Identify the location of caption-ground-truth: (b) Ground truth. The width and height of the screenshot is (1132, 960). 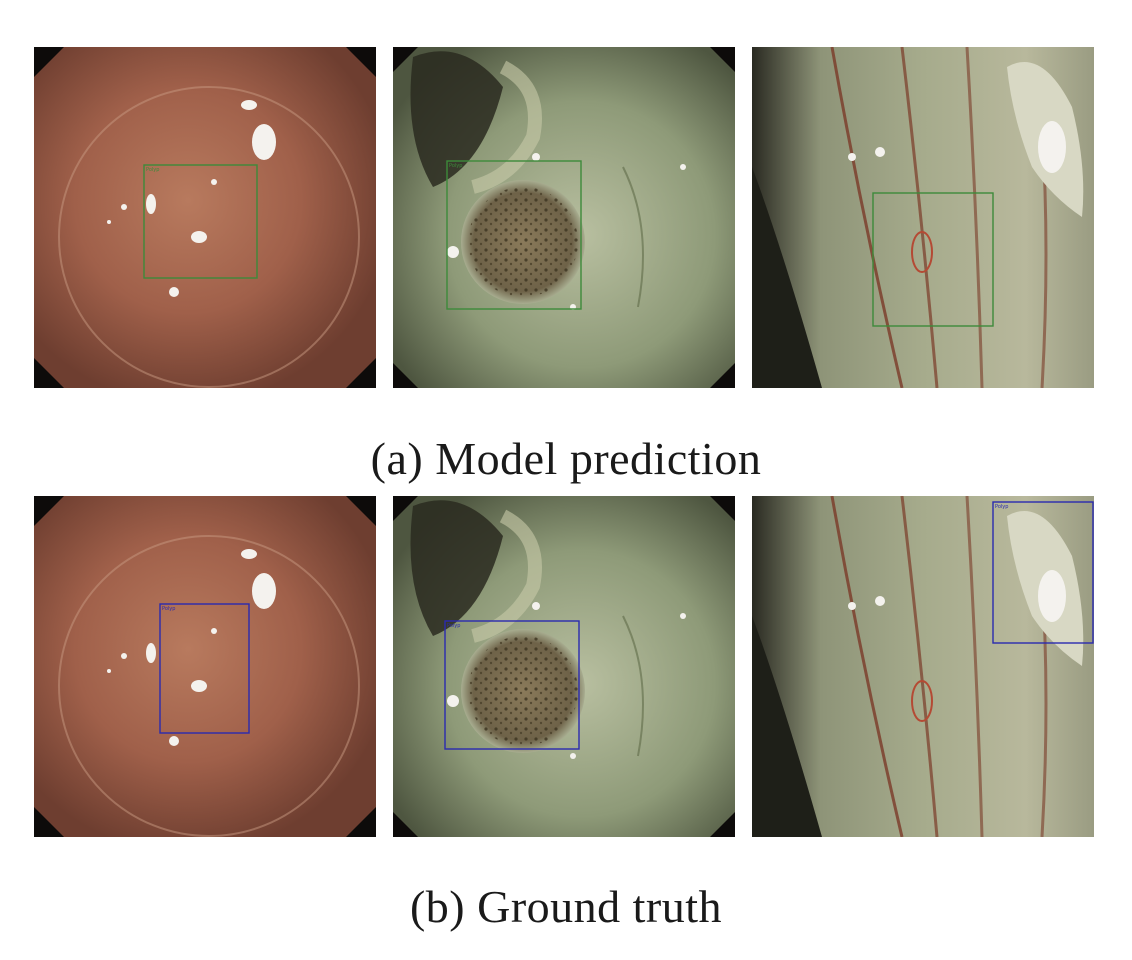
(566, 906).